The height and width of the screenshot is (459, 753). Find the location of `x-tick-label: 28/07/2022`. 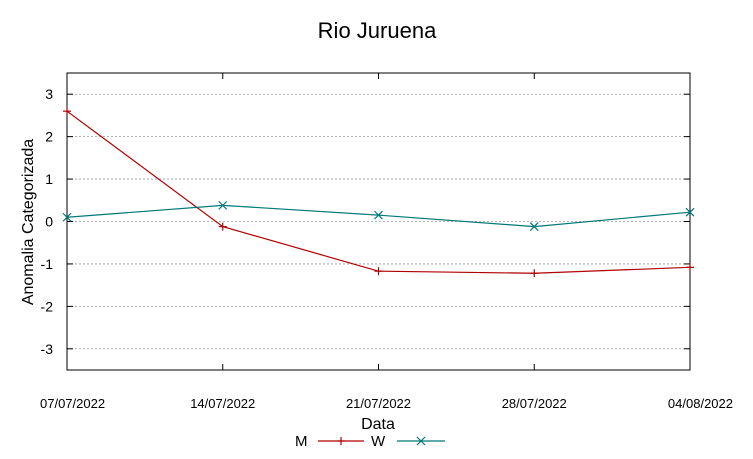

x-tick-label: 28/07/2022 is located at coordinates (534, 403).